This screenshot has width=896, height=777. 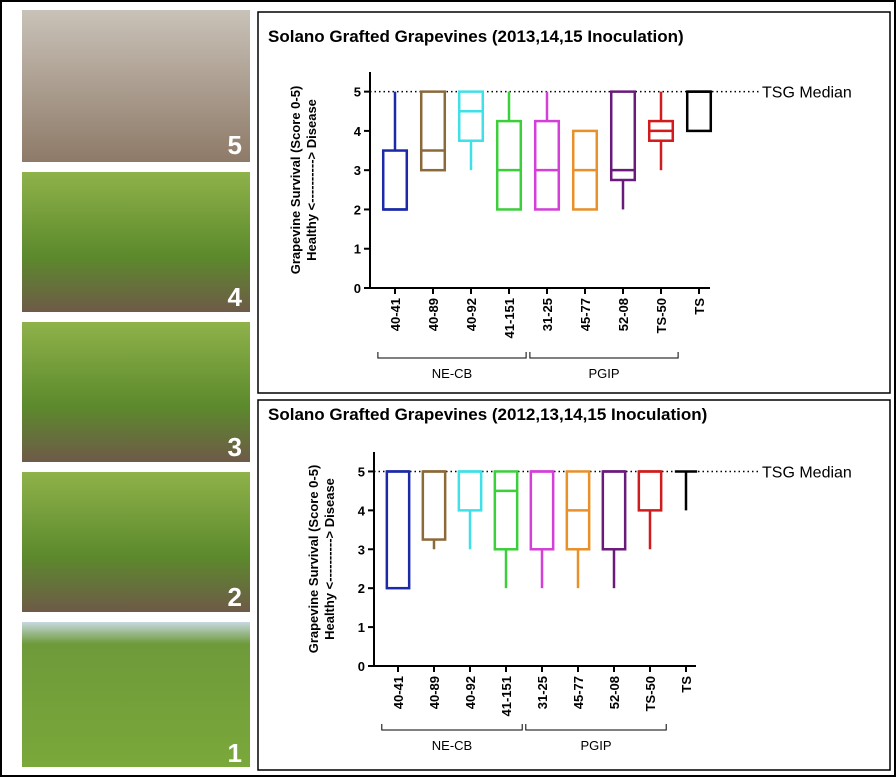 I want to click on photo-label: 2, so click(x=235, y=597).